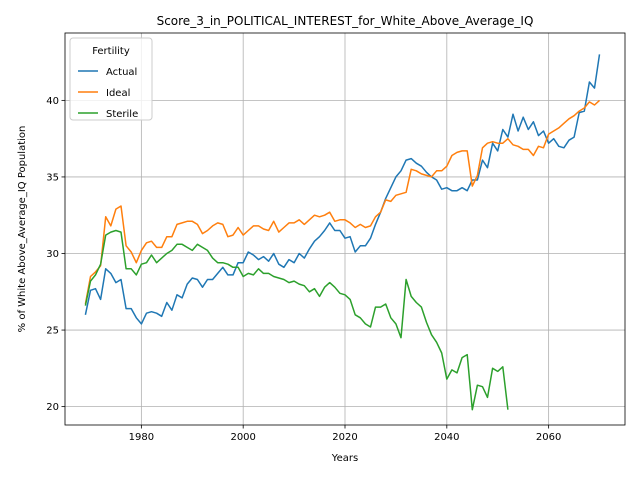  Describe the element at coordinates (344, 437) in the screenshot. I see `x-tick-label: 2020` at that location.